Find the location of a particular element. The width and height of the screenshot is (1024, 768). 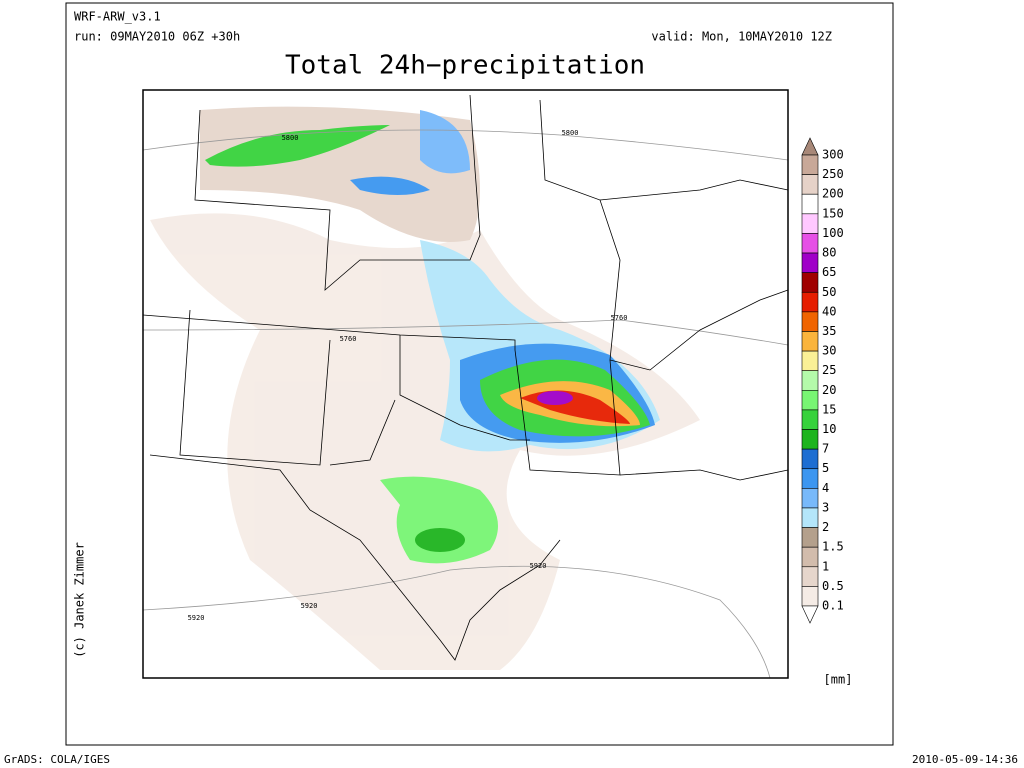

legend-label: 4 is located at coordinates (825, 488).